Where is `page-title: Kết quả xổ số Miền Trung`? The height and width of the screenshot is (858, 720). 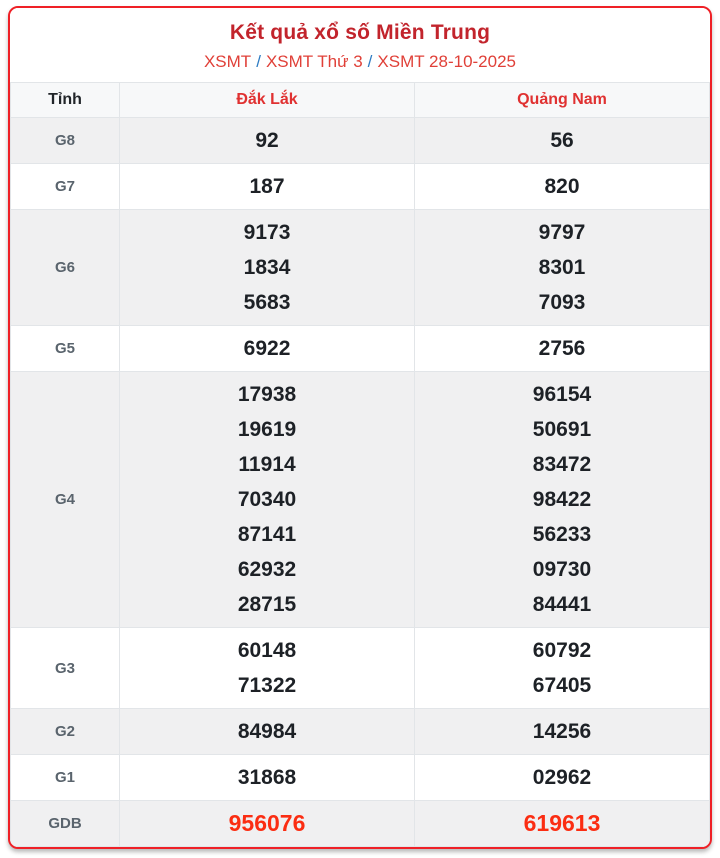
page-title: Kết quả xổ số Miền Trung is located at coordinates (360, 32).